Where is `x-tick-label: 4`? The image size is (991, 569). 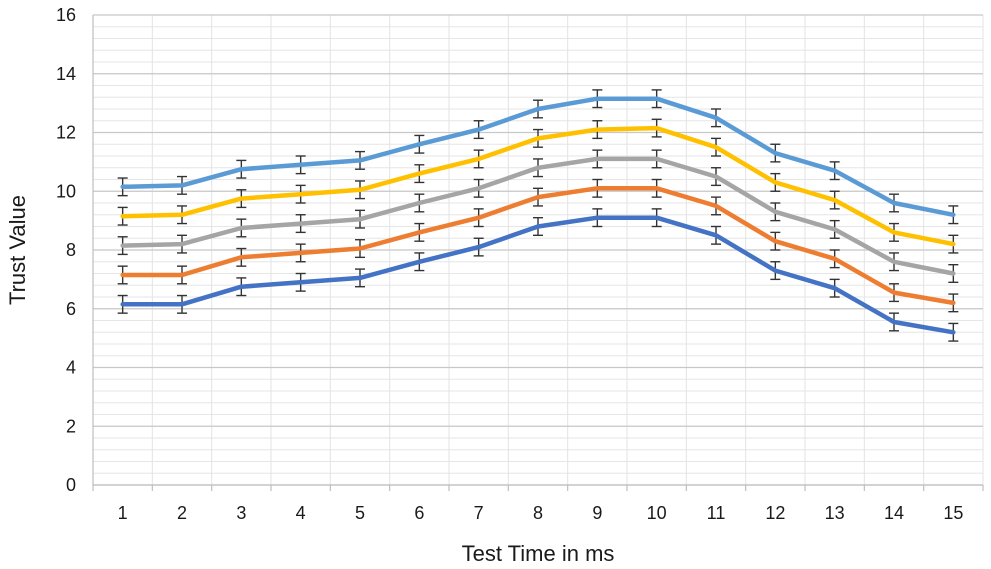
x-tick-label: 4 is located at coordinates (301, 513).